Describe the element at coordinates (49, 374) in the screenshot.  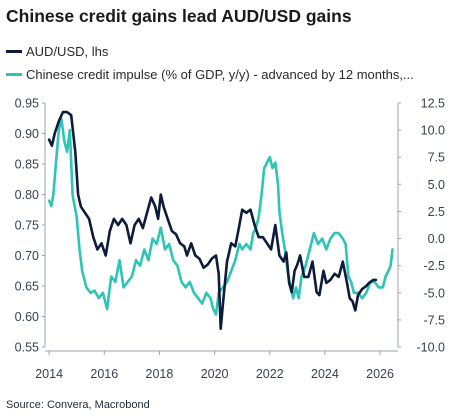
I see `x-tick-label: 2014` at that location.